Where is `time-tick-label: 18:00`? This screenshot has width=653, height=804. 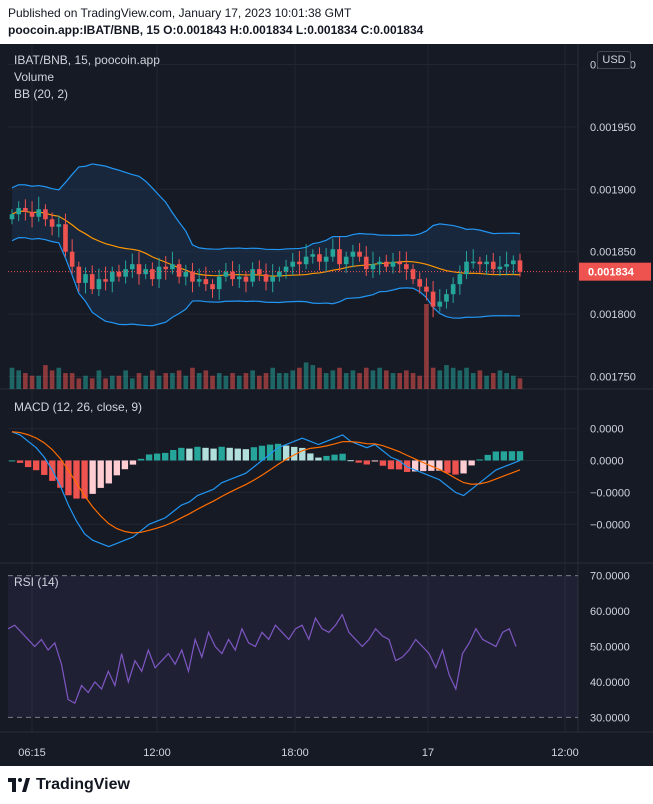
time-tick-label: 18:00 is located at coordinates (295, 753).